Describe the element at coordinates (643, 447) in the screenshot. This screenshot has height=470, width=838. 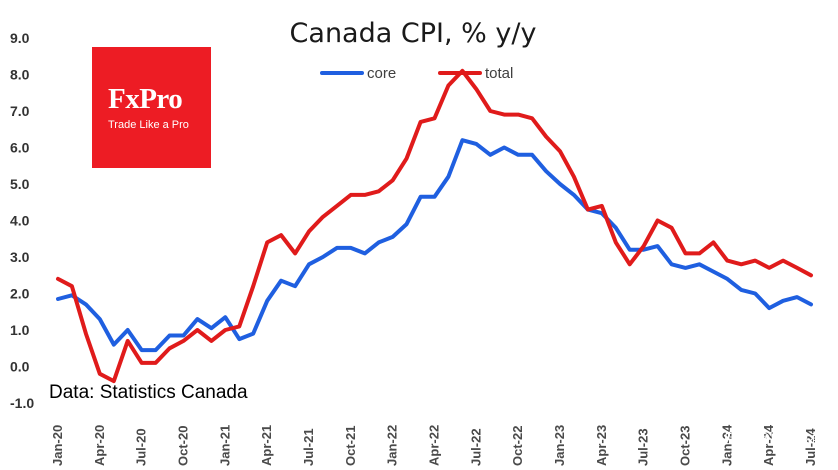
I see `x-tick-label: Jul-23` at that location.